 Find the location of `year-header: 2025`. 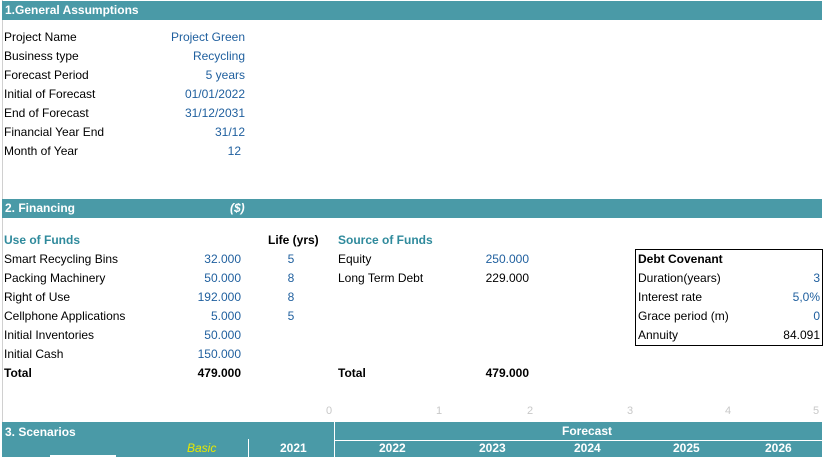

year-header: 2025 is located at coordinates (686, 448).